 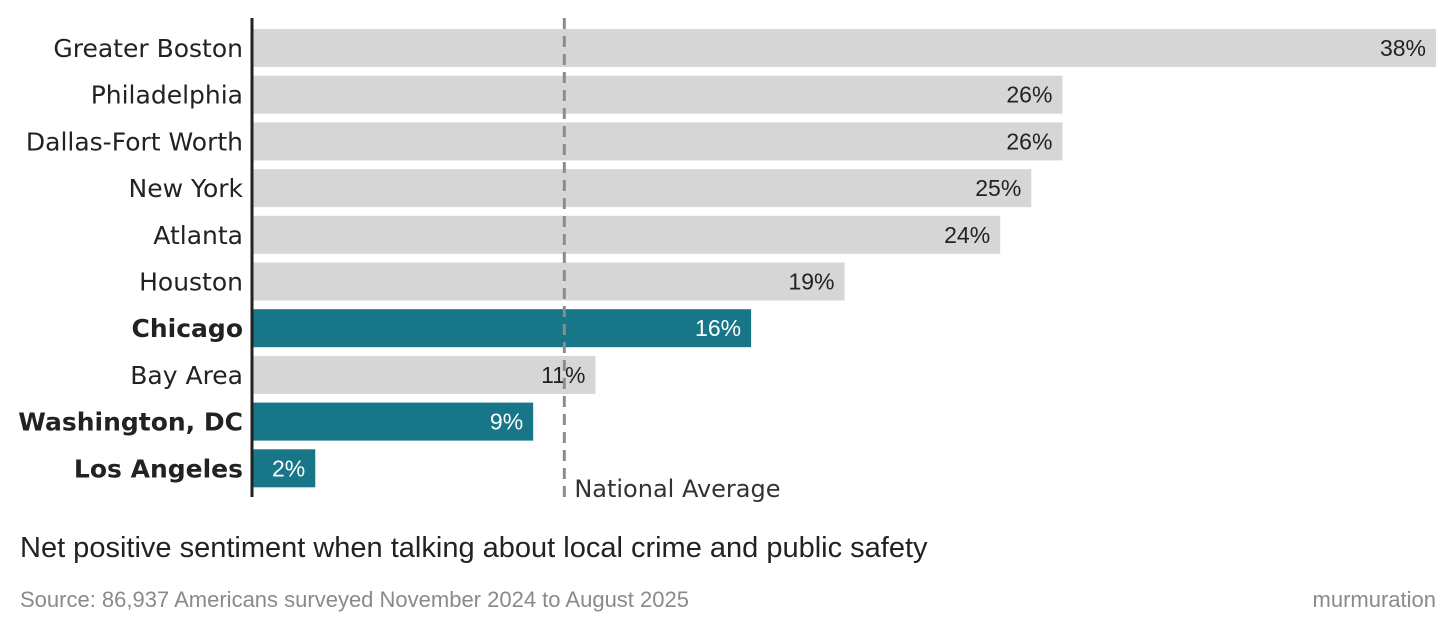 What do you see at coordinates (844, 48) in the screenshot?
I see `bar-greater-boston` at bounding box center [844, 48].